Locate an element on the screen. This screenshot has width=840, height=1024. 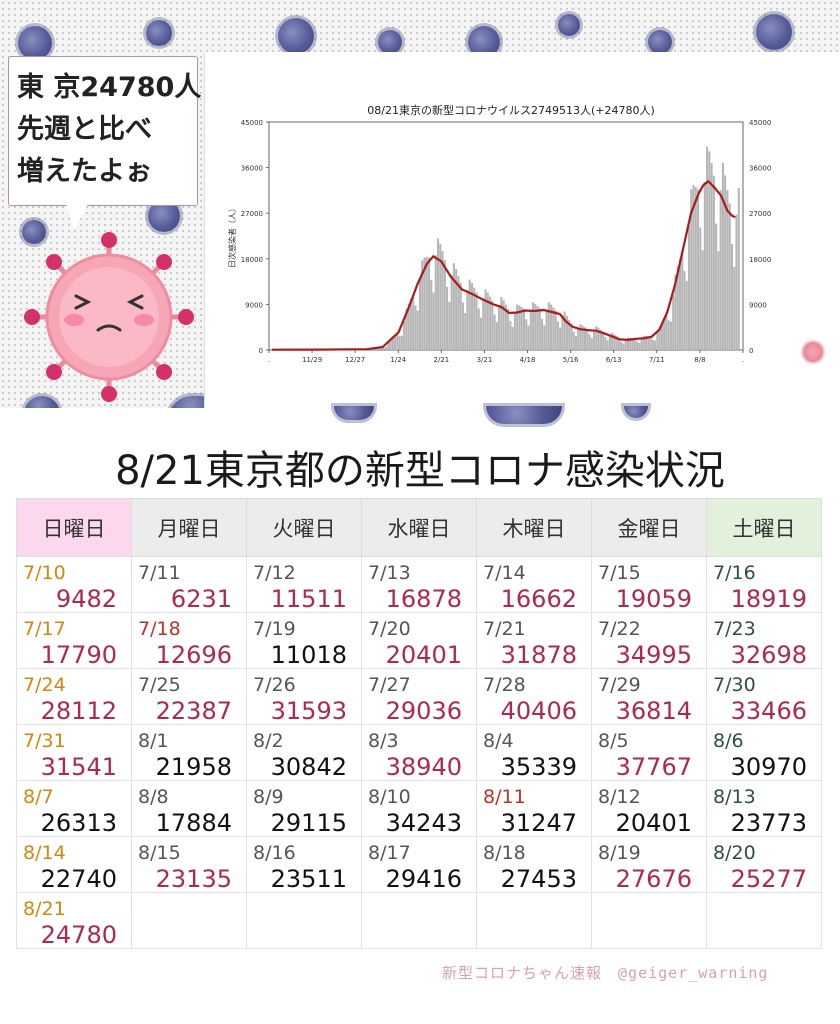
cell-case-count: 11018 is located at coordinates (308, 655).